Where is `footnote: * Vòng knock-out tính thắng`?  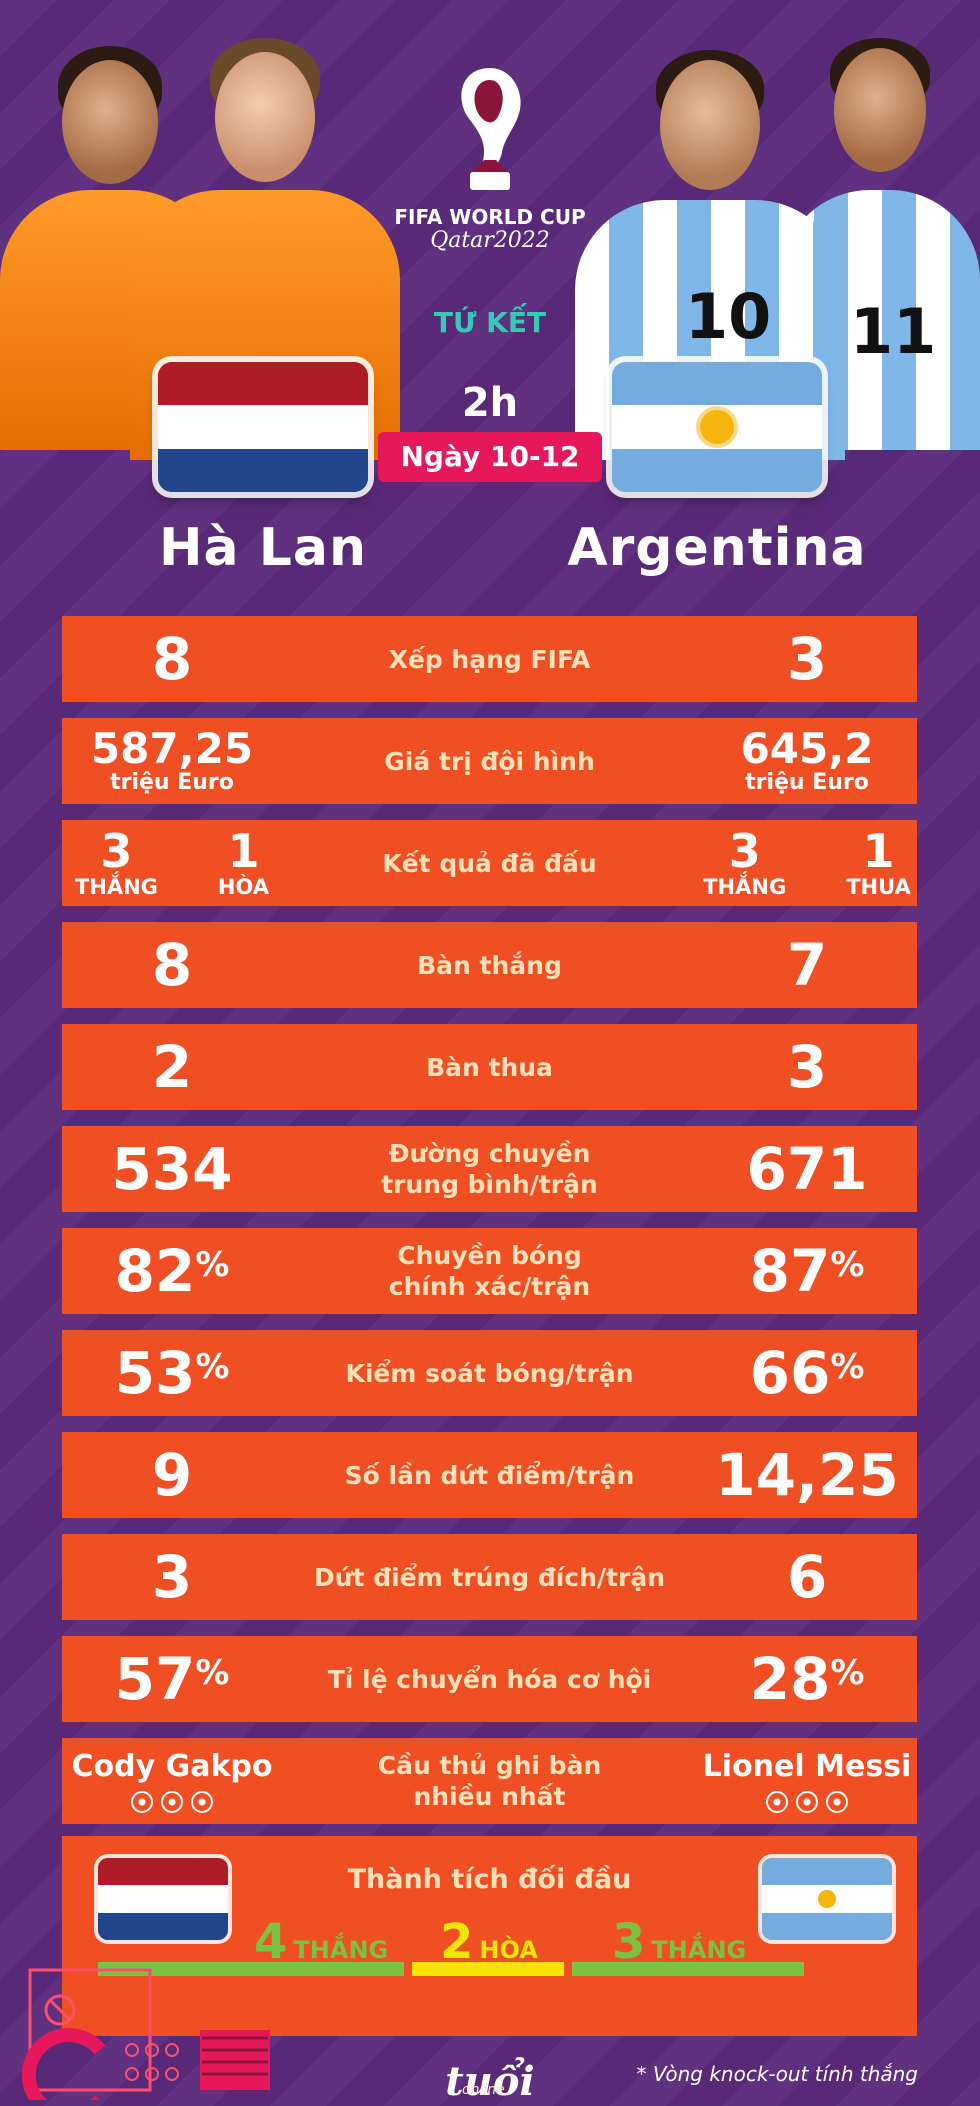 footnote: * Vòng knock-out tính thắng is located at coordinates (777, 2074).